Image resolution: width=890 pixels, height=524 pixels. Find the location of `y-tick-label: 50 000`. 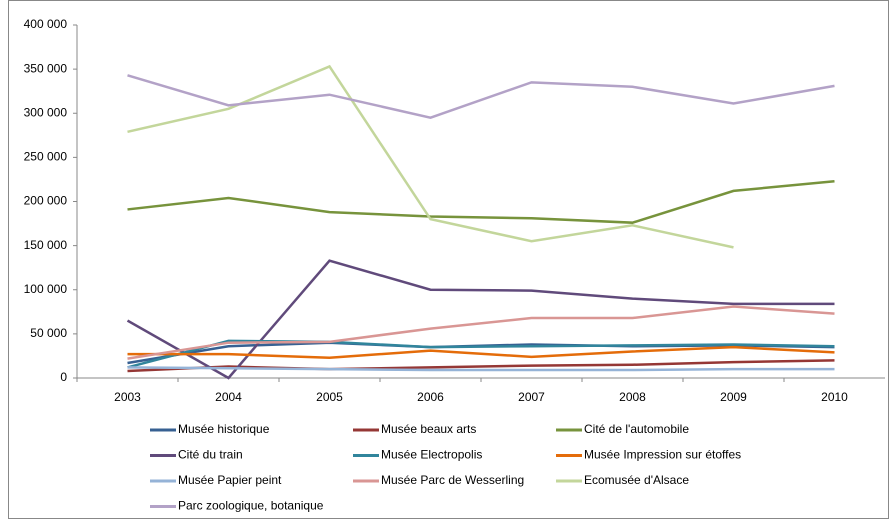

y-tick-label: 50 000 is located at coordinates (48, 333).